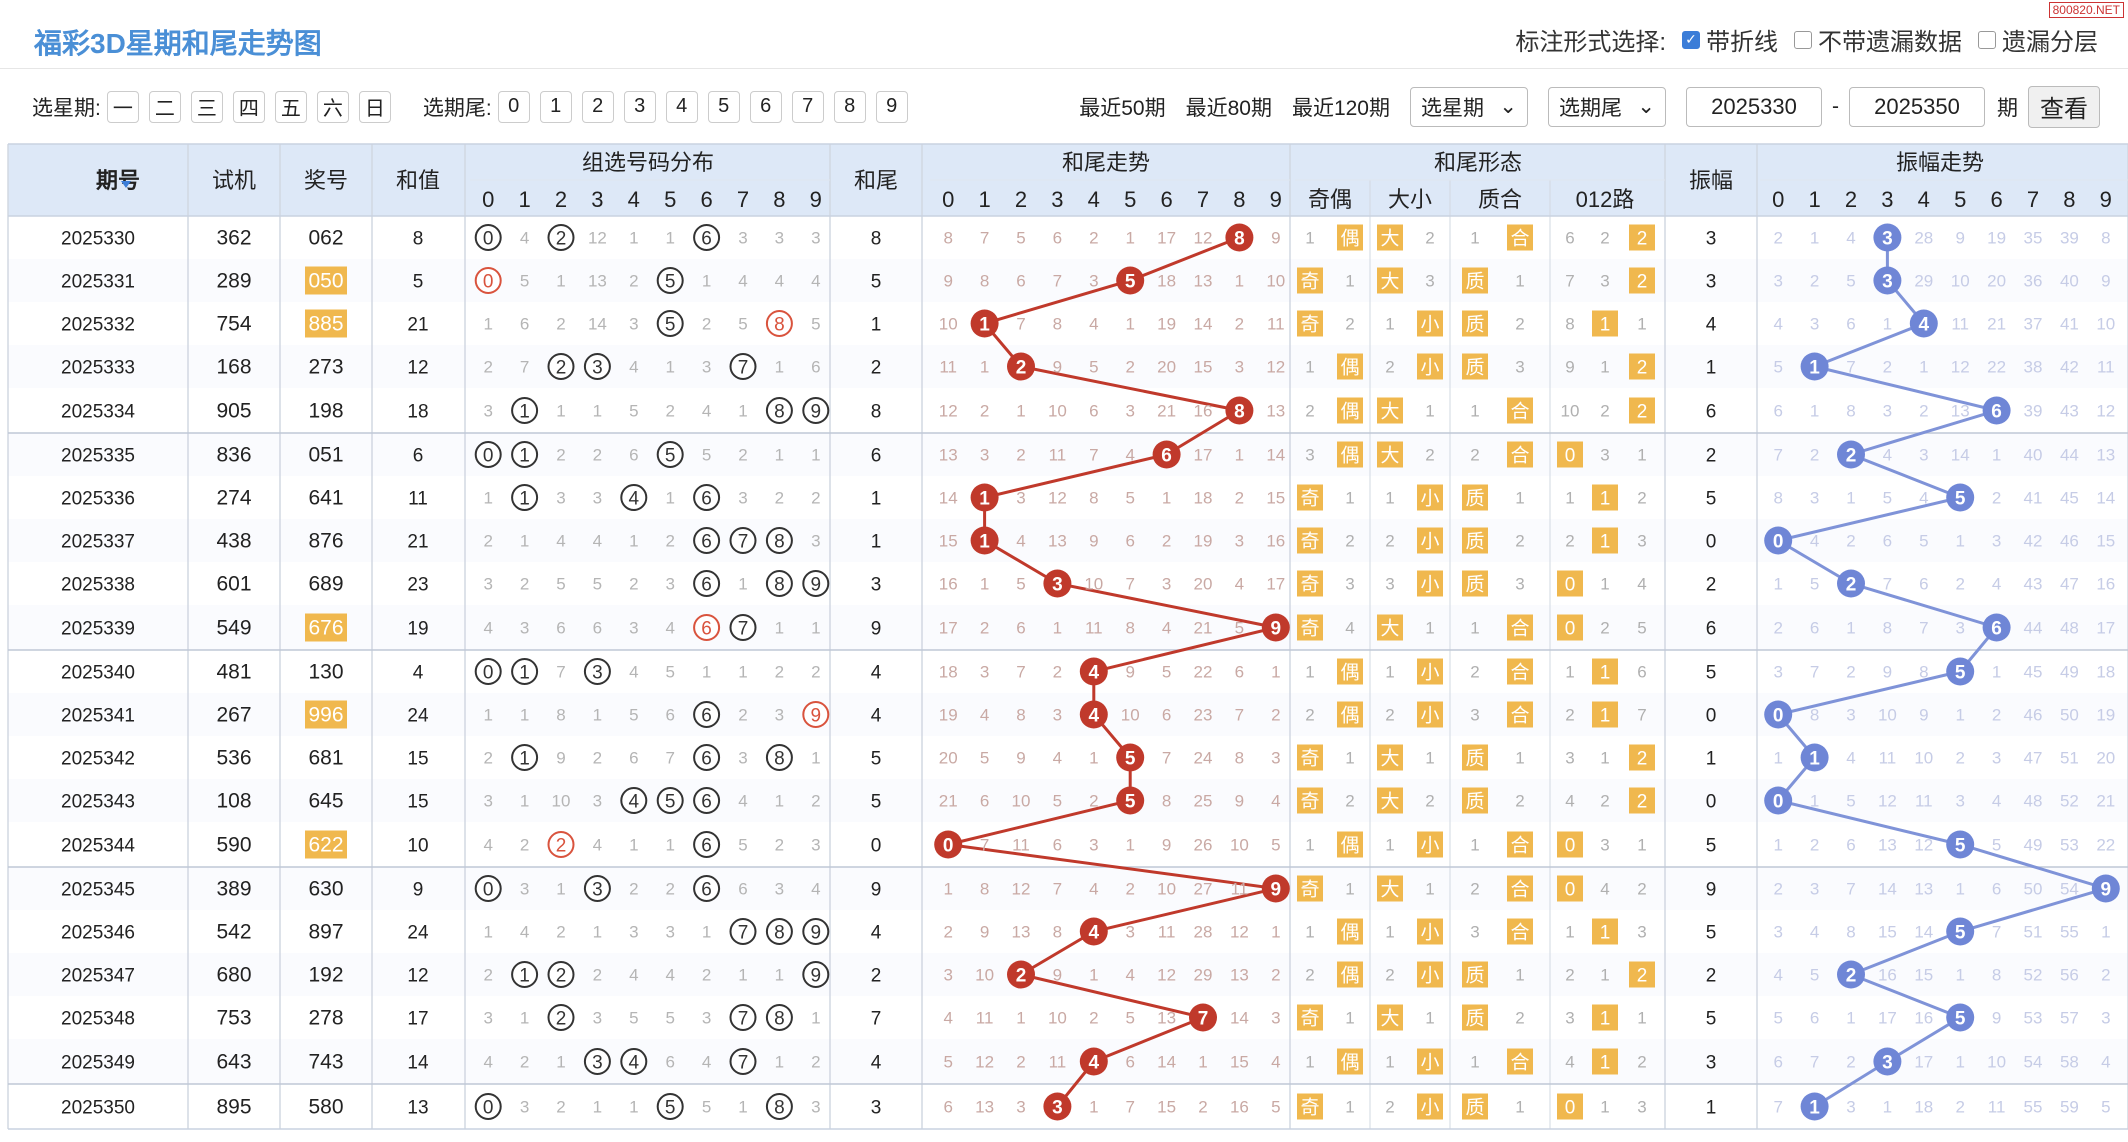 This screenshot has height=1142, width=2128. Describe the element at coordinates (122, 106) in the screenshot. I see `weekday-button: 一` at that location.